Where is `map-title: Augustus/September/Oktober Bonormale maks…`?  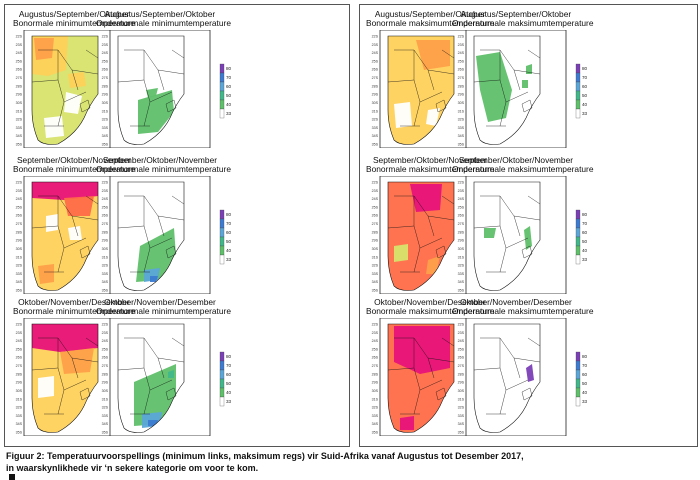
map-title: Augustus/September/Oktober Bonormale maks… is located at coordinates (430, 19).